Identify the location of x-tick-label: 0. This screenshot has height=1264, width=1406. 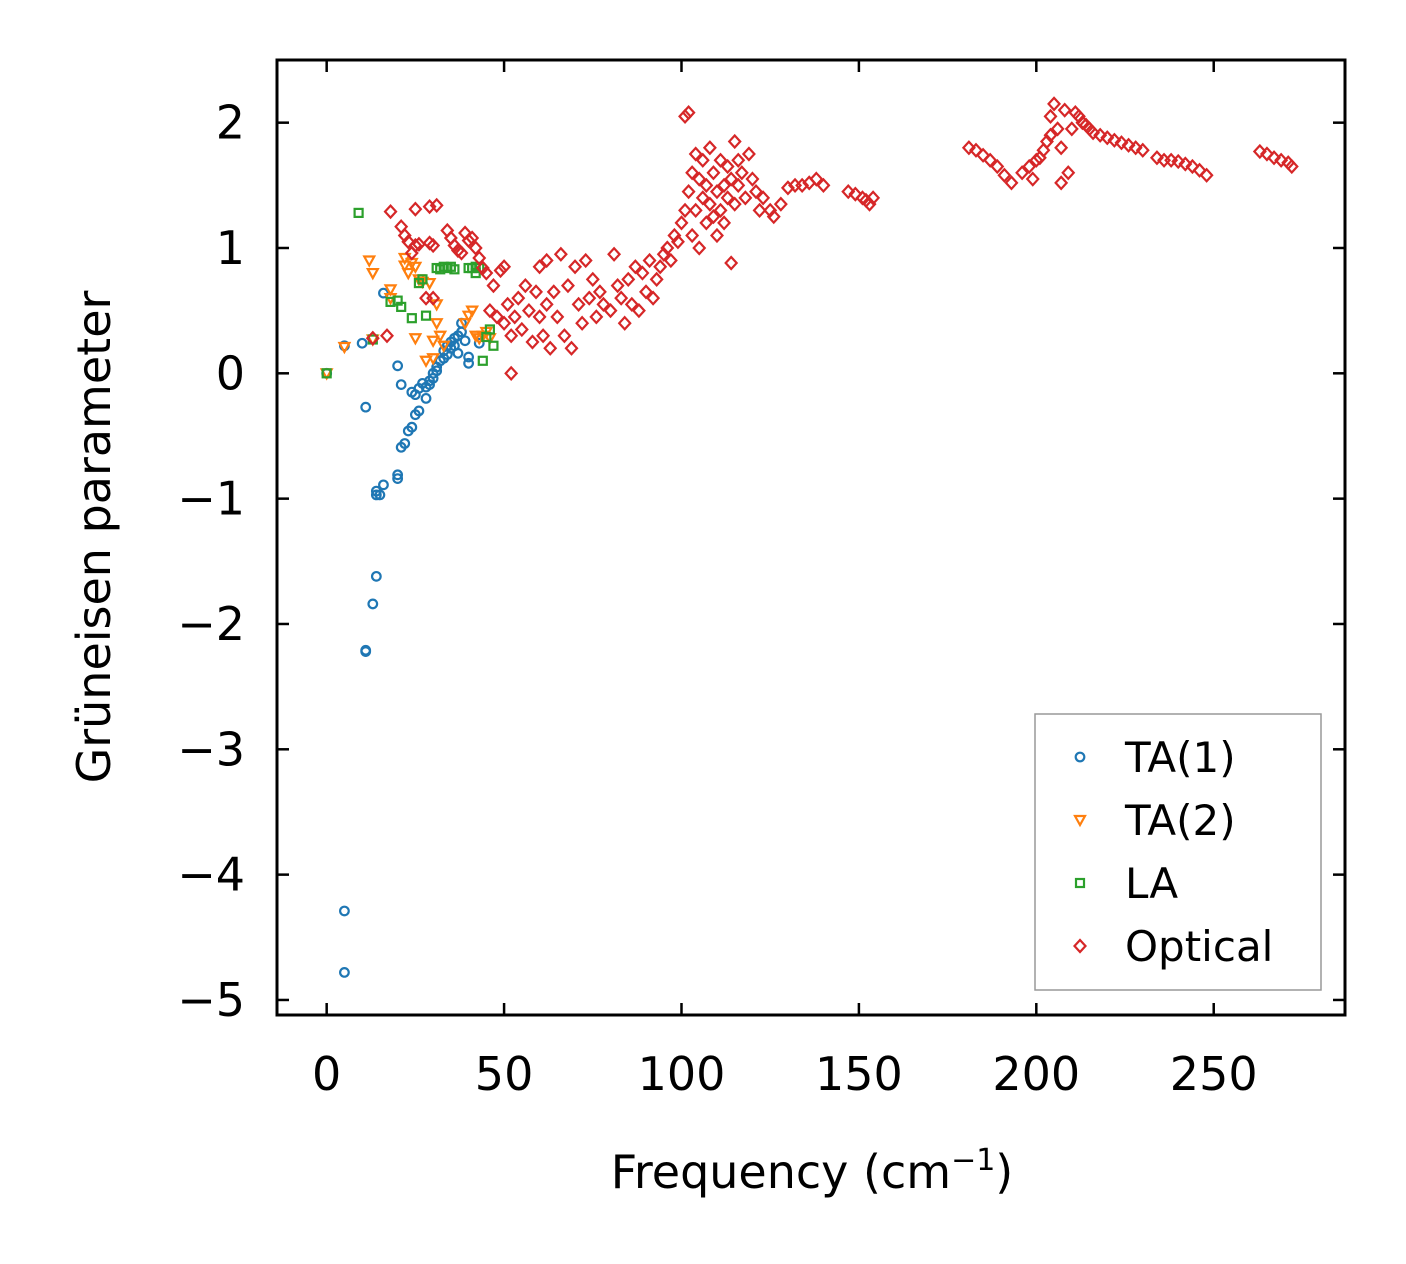
(326, 1074).